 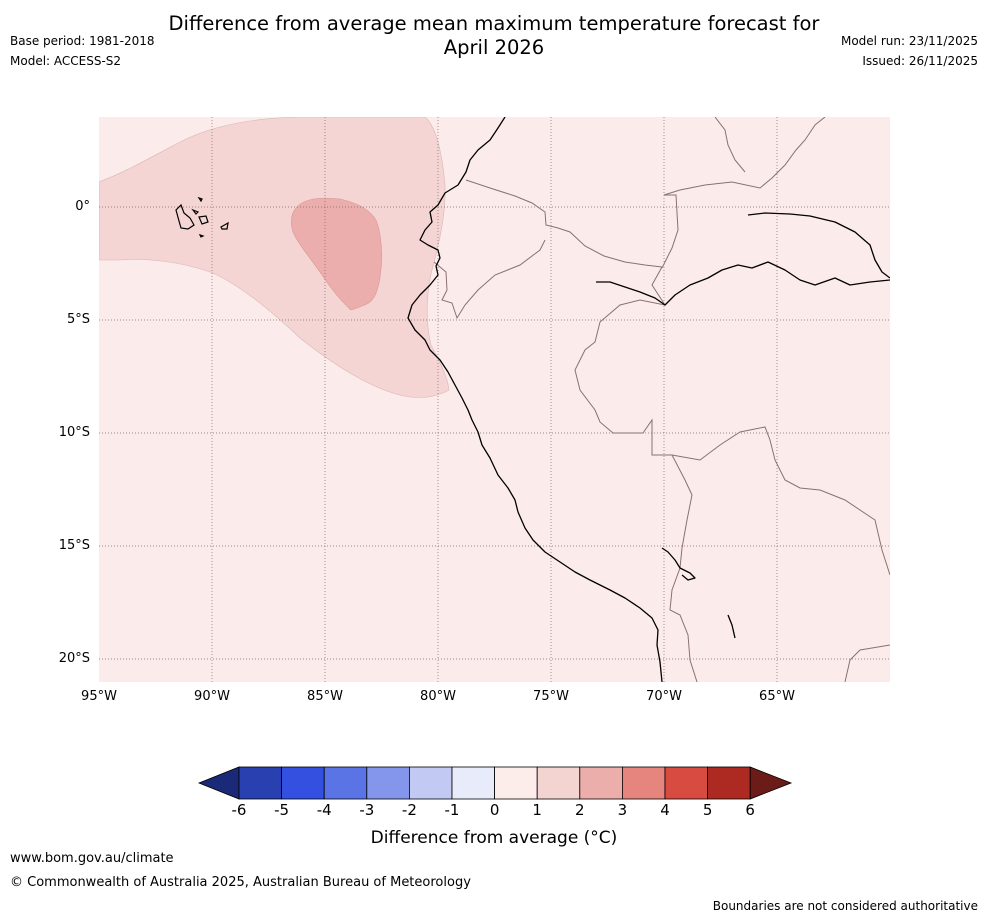 What do you see at coordinates (743, 283) in the screenshot?
I see `river-amazon` at bounding box center [743, 283].